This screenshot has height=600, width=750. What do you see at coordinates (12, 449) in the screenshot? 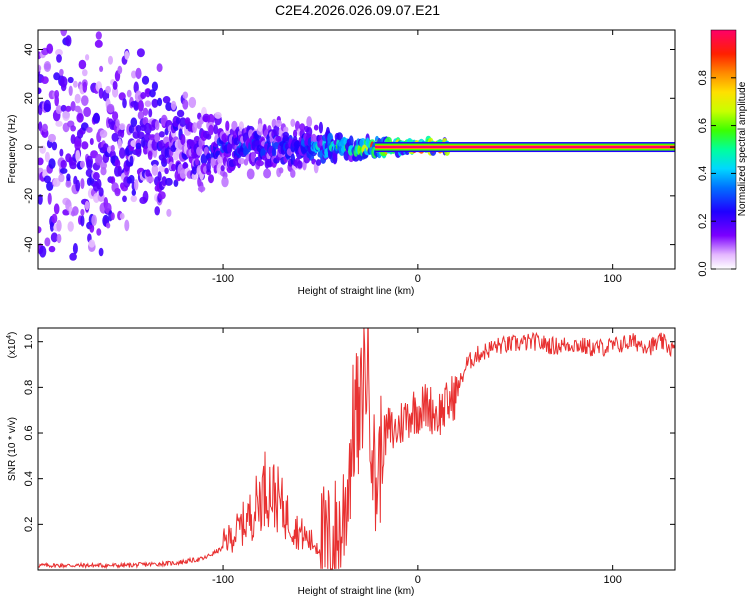
I see `snr-y-axis-label: SNR (10 * v/v)` at bounding box center [12, 449].